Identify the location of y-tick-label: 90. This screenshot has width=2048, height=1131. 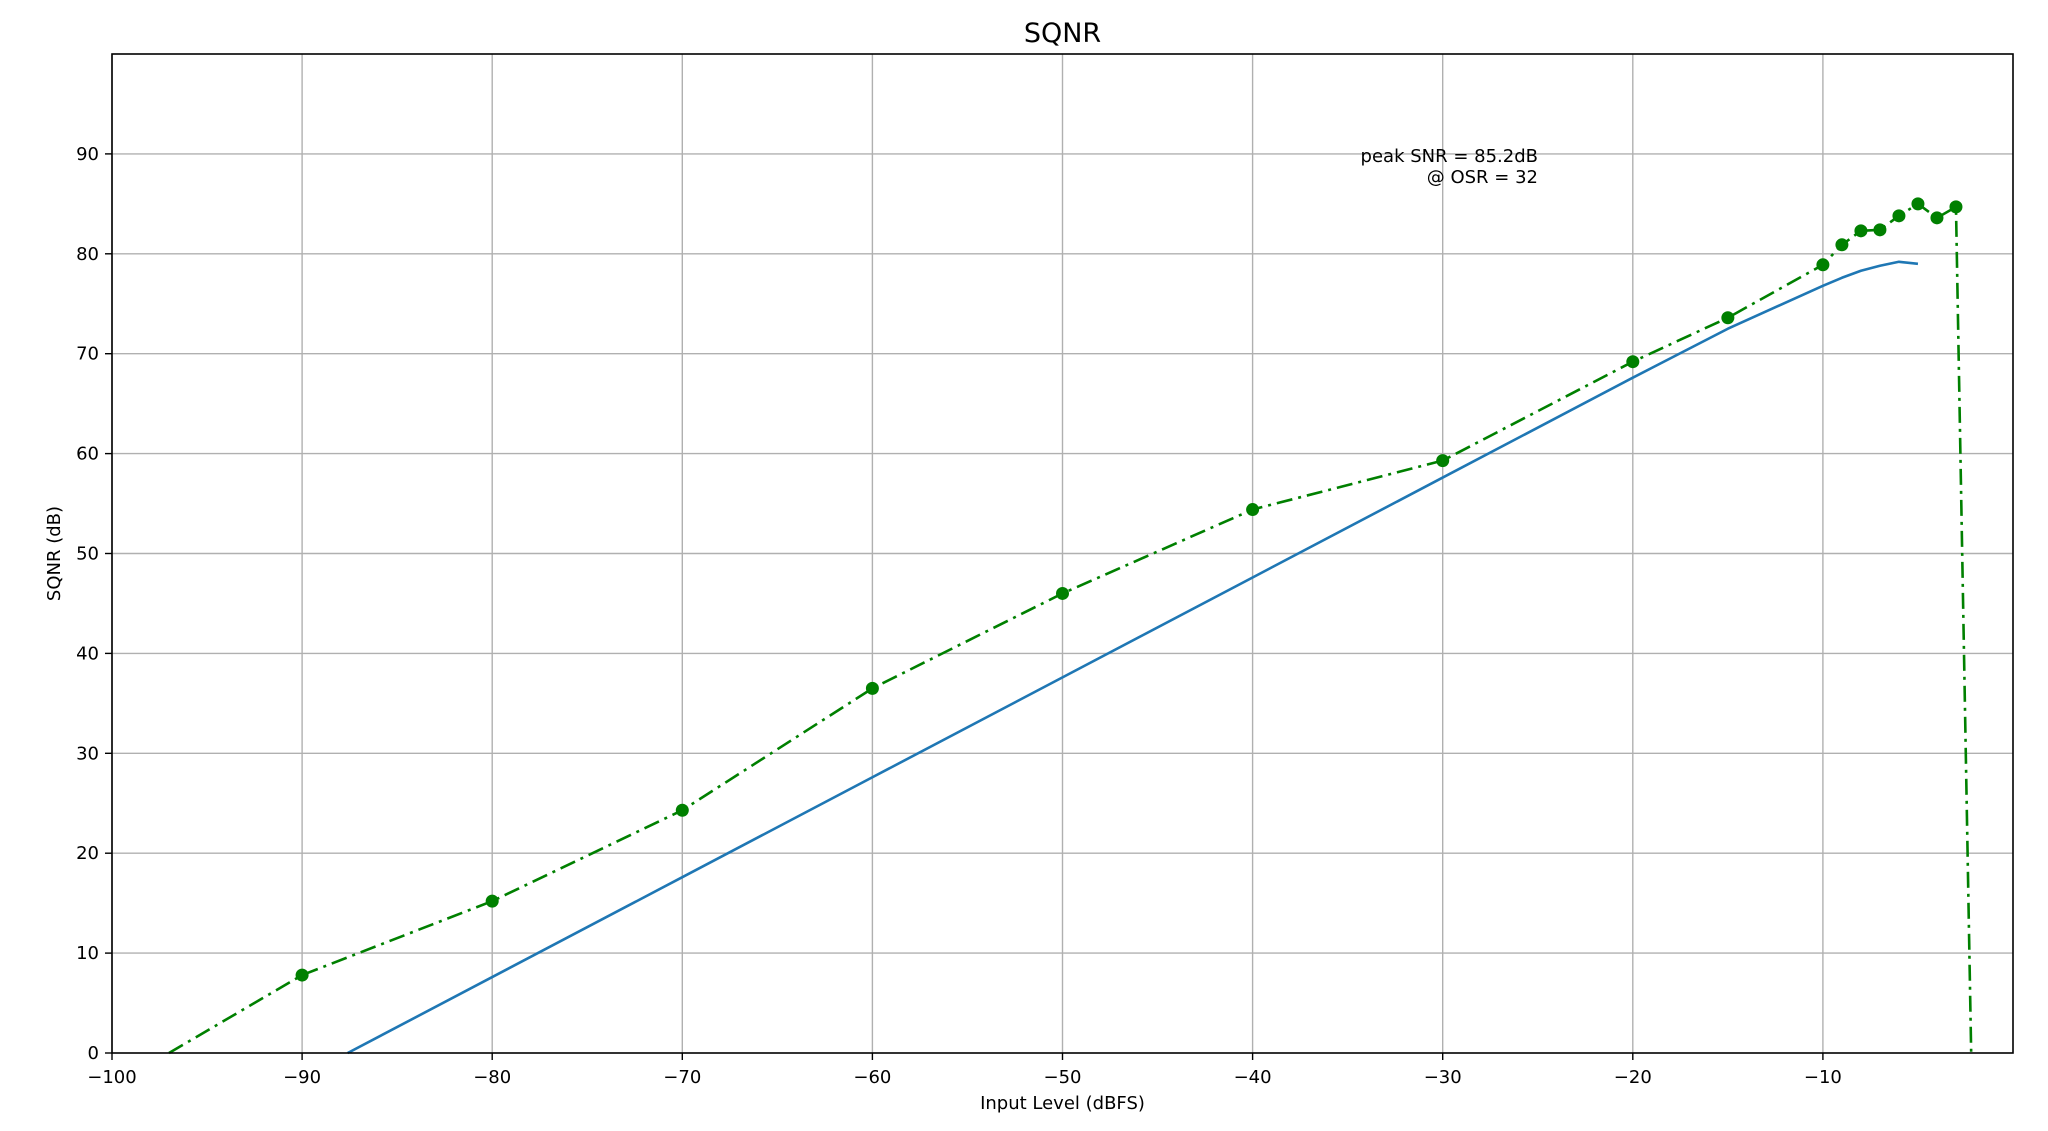
(87, 154).